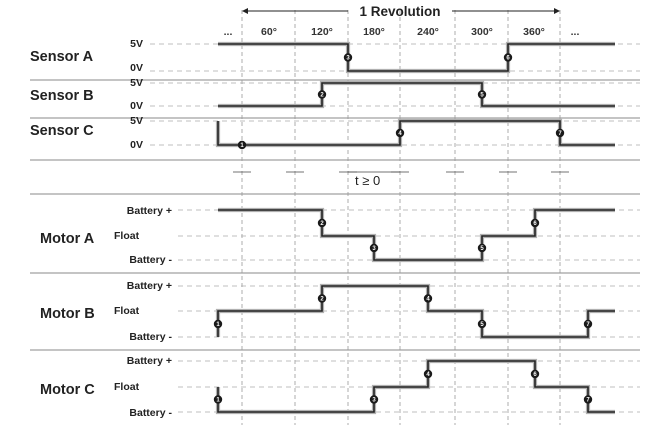 This screenshot has width=658, height=431. Describe the element at coordinates (399, 11) in the screenshot. I see `revolution-label: 1 Revolution` at that location.